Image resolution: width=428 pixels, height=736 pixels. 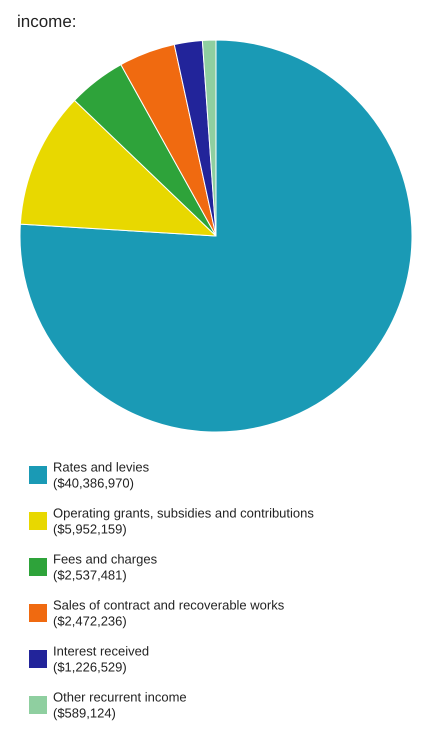 I want to click on legend-label: Operating grants, subsidies and contributions, so click(x=183, y=513).